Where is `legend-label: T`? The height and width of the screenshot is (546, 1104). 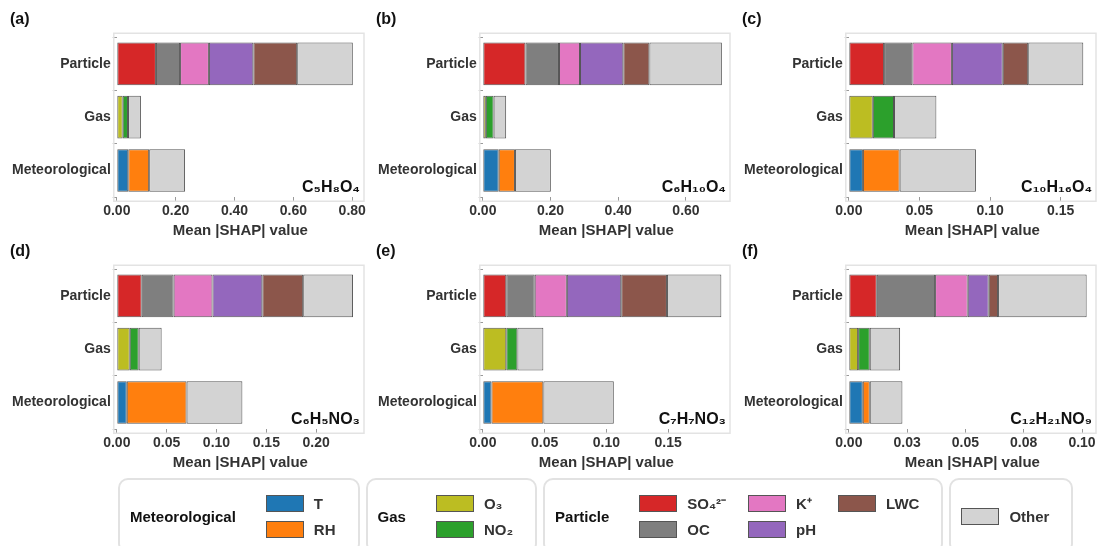 legend-label: T is located at coordinates (318, 503).